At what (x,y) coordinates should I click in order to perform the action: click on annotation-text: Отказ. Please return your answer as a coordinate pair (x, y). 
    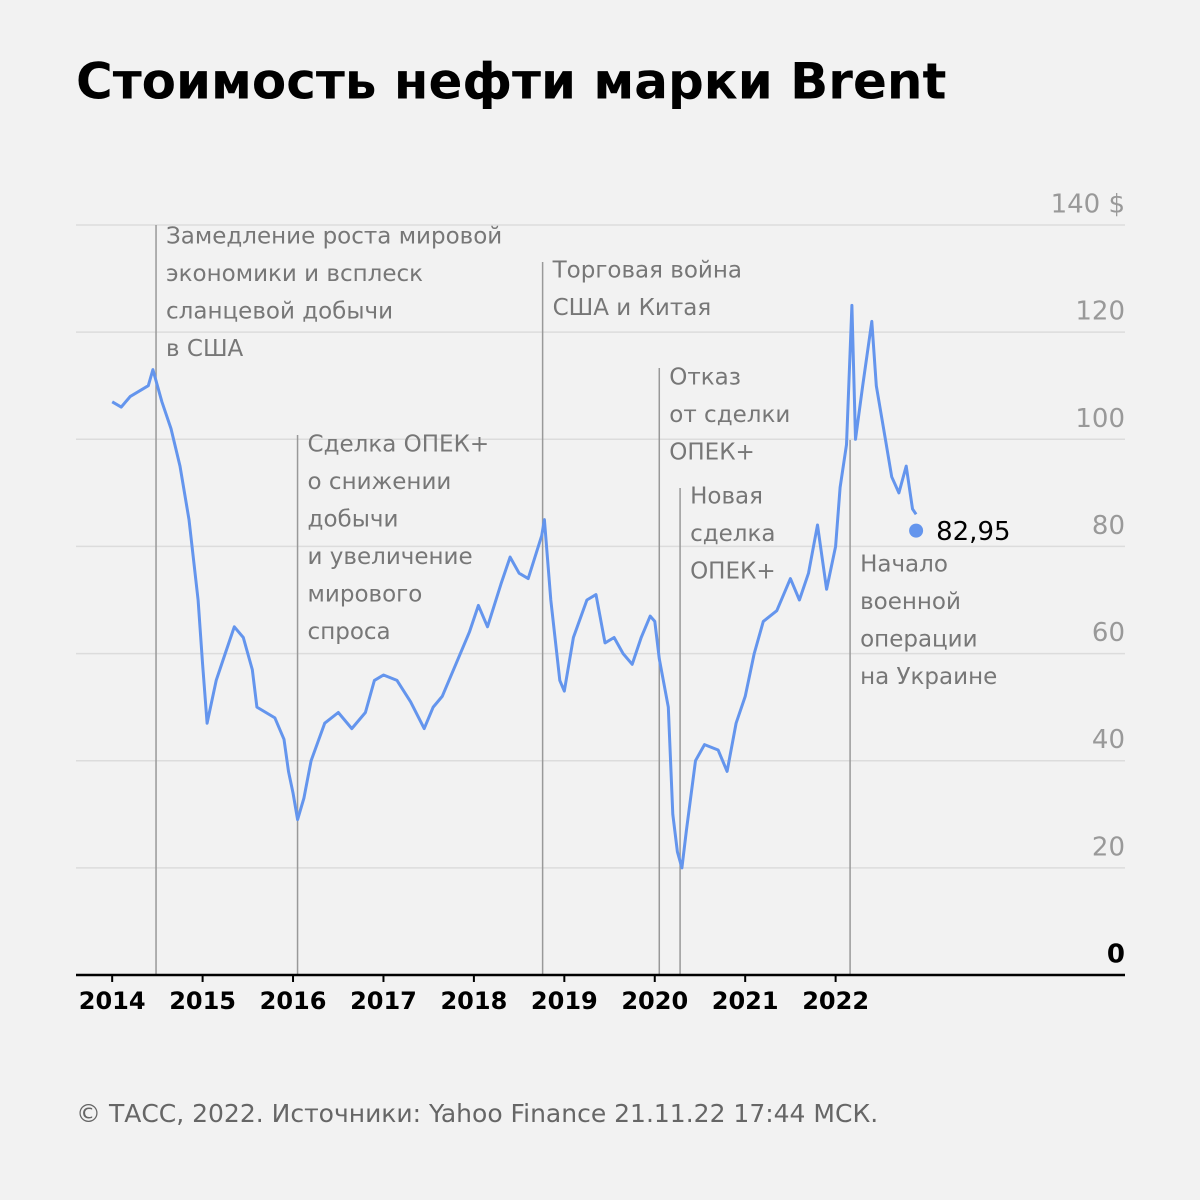
    Looking at the image, I should click on (705, 378).